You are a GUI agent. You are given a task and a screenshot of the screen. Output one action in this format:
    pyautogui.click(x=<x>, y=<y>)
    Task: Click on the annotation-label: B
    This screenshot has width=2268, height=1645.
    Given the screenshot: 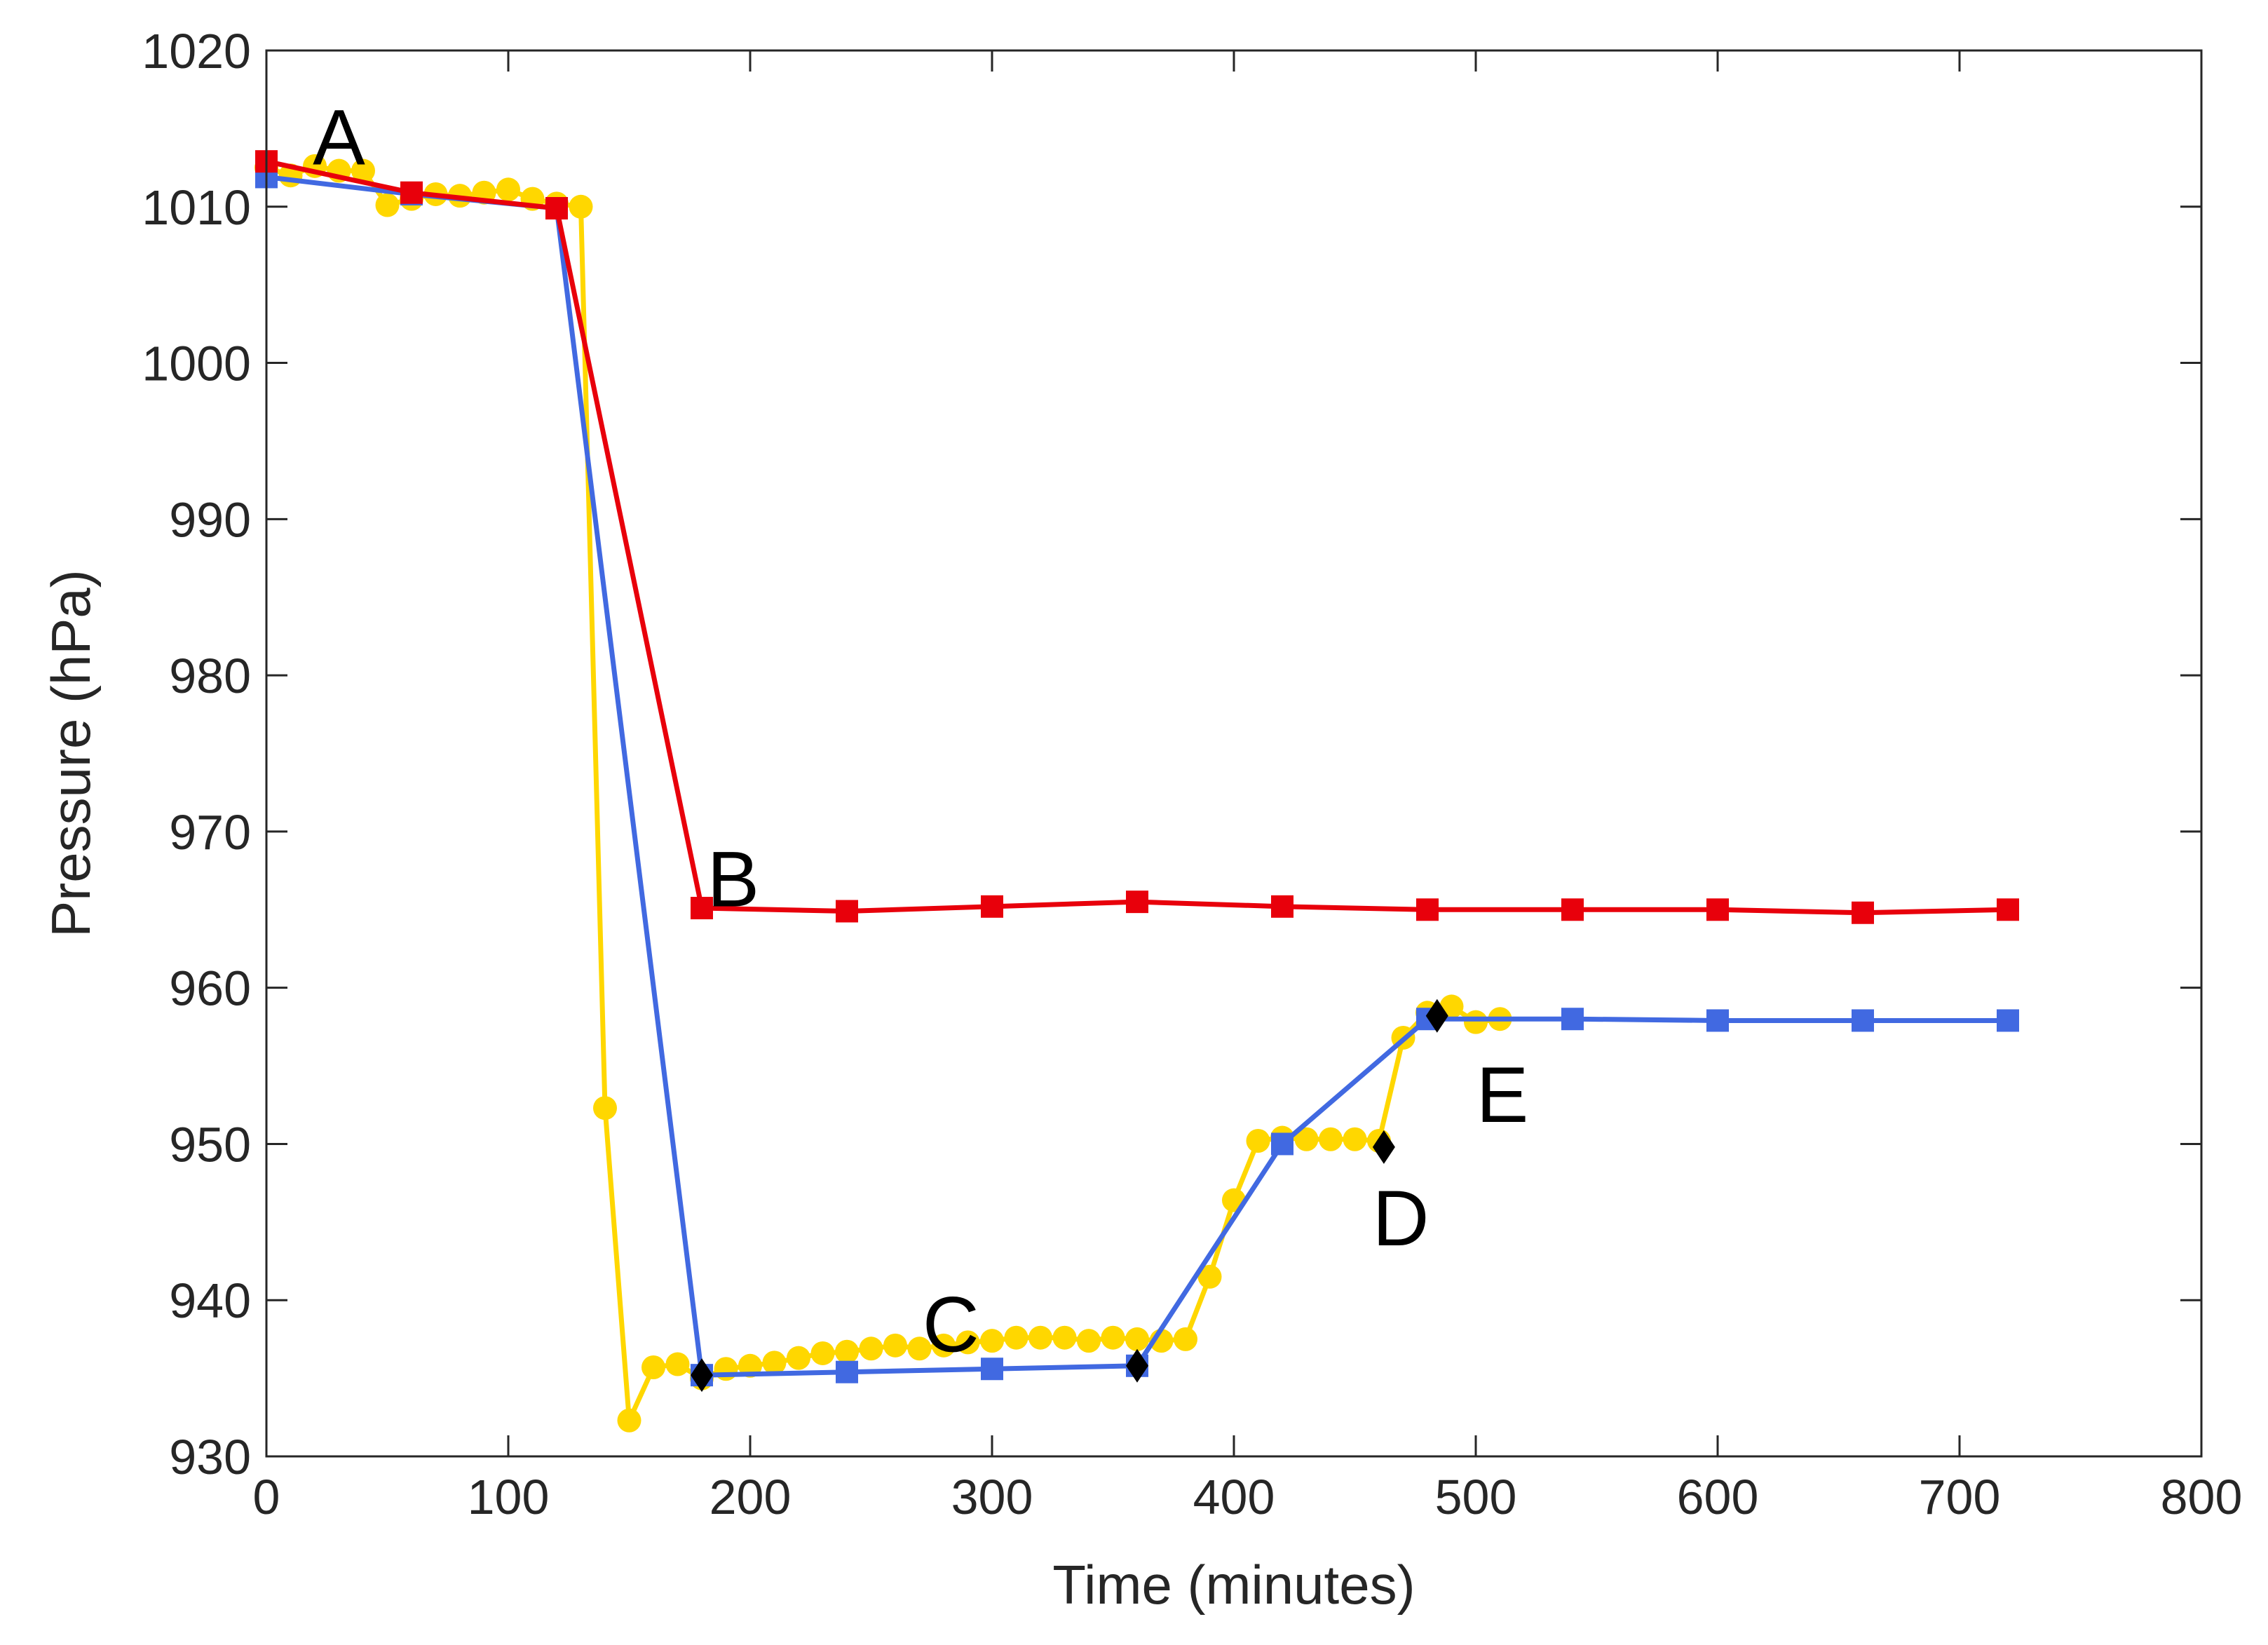 What is the action you would take?
    pyautogui.click(x=733, y=879)
    